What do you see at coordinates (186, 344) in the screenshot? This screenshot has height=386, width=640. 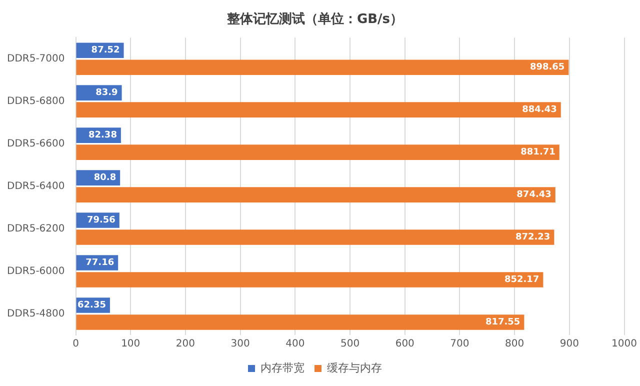 I see `x-tick-label: 200` at bounding box center [186, 344].